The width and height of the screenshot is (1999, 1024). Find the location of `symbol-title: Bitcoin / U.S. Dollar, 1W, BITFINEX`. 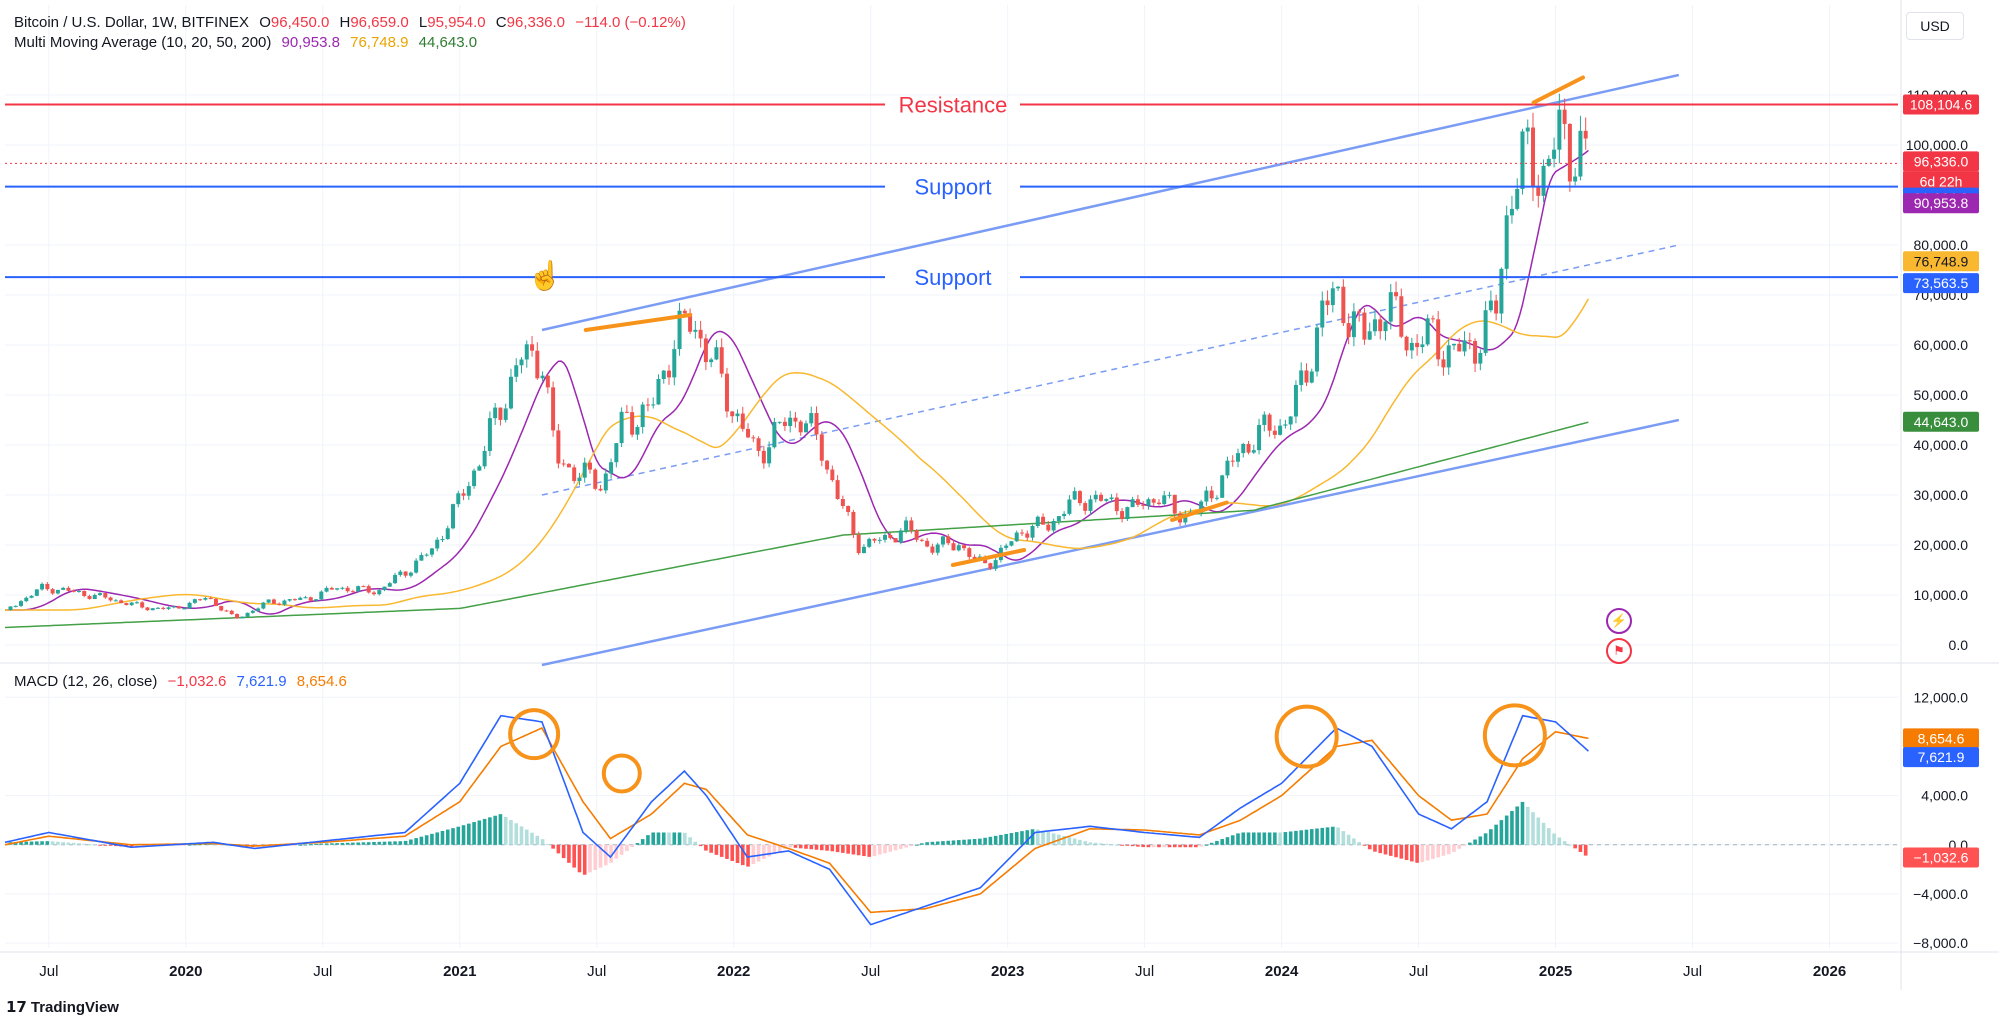

symbol-title: Bitcoin / U.S. Dollar, 1W, BITFINEX is located at coordinates (132, 22).